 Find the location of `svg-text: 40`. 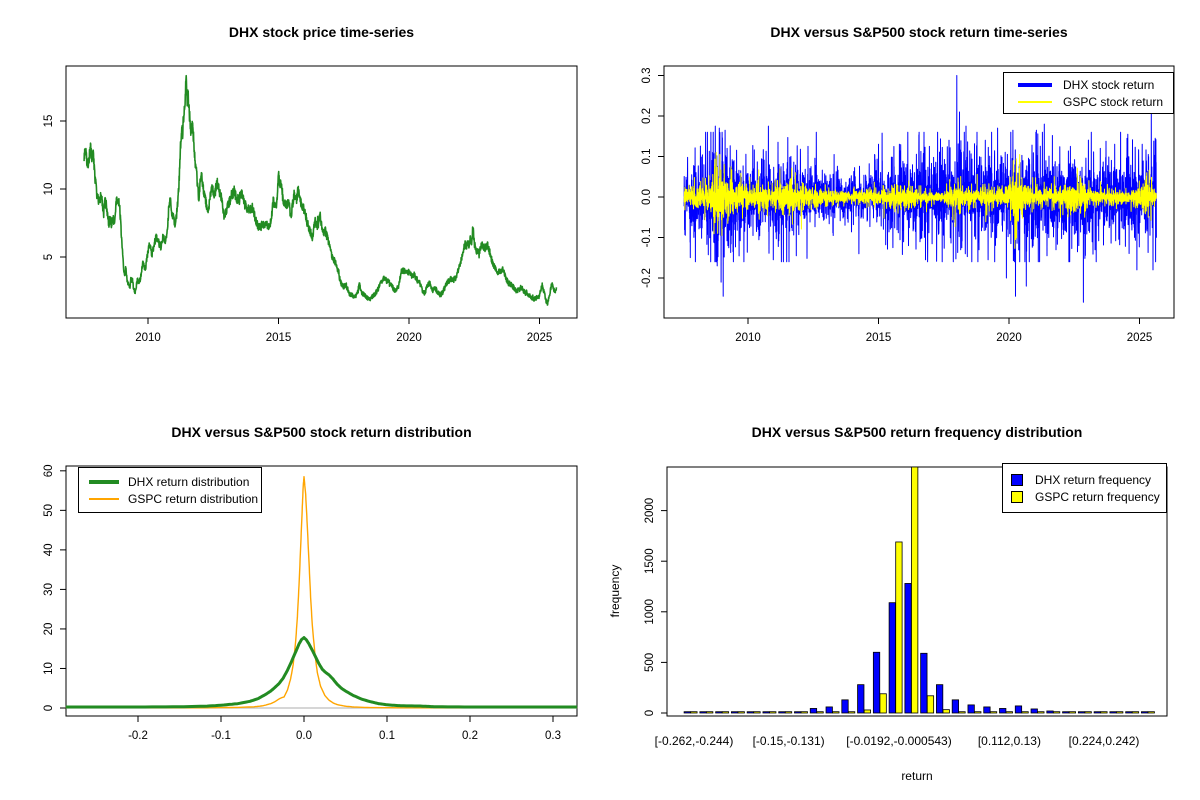

svg-text: 40 is located at coordinates (49, 549).